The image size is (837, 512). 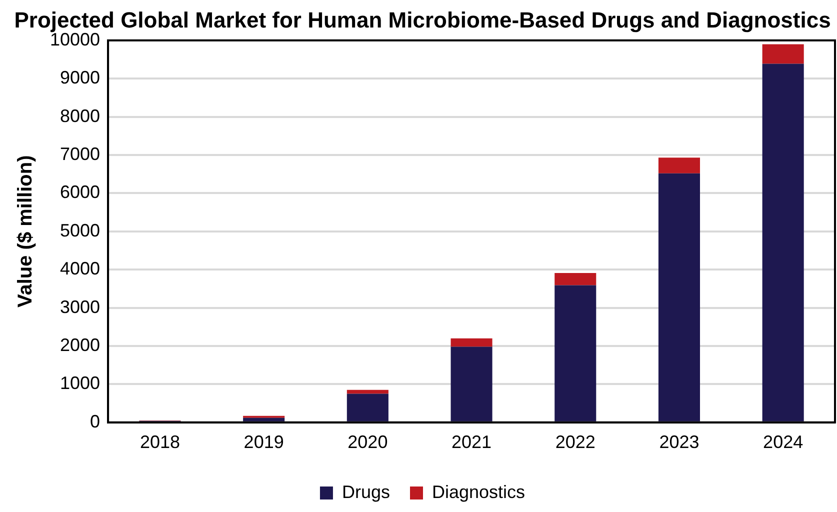 What do you see at coordinates (783, 442) in the screenshot?
I see `x-tick-label: 2024` at bounding box center [783, 442].